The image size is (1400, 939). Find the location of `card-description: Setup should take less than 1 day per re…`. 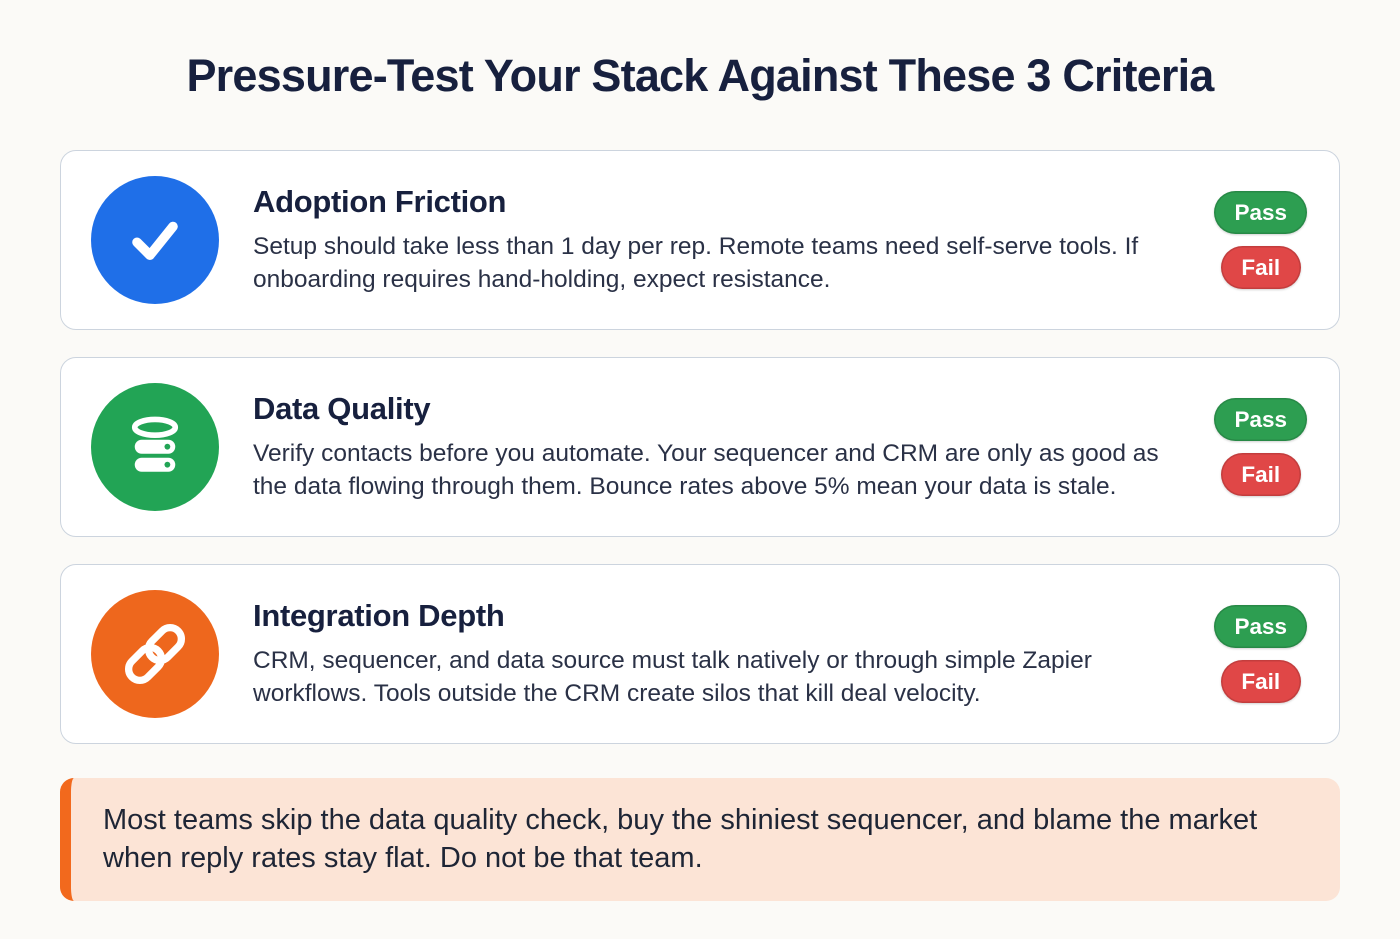

card-description: Setup should take less than 1 day per re… is located at coordinates (696, 262).